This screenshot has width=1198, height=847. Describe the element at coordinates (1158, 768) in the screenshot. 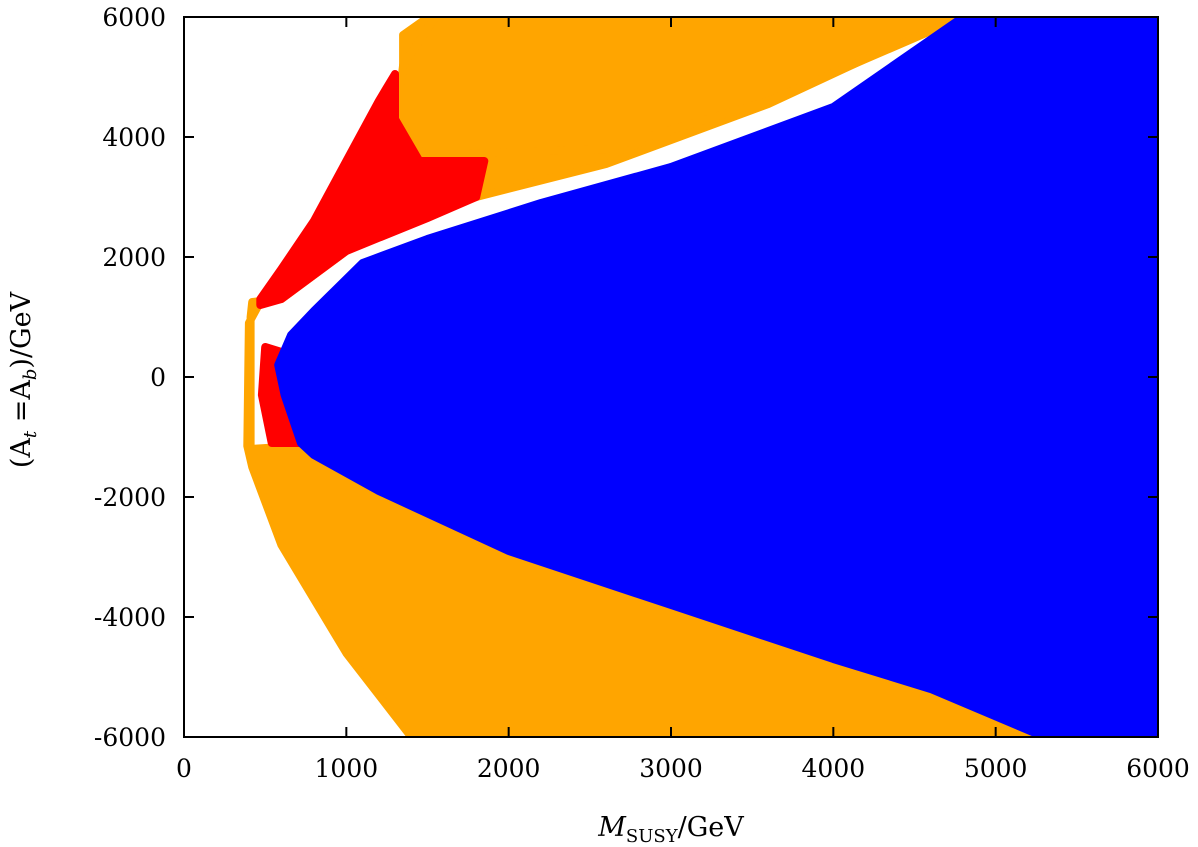

I see `x-tick-label: 6000` at that location.